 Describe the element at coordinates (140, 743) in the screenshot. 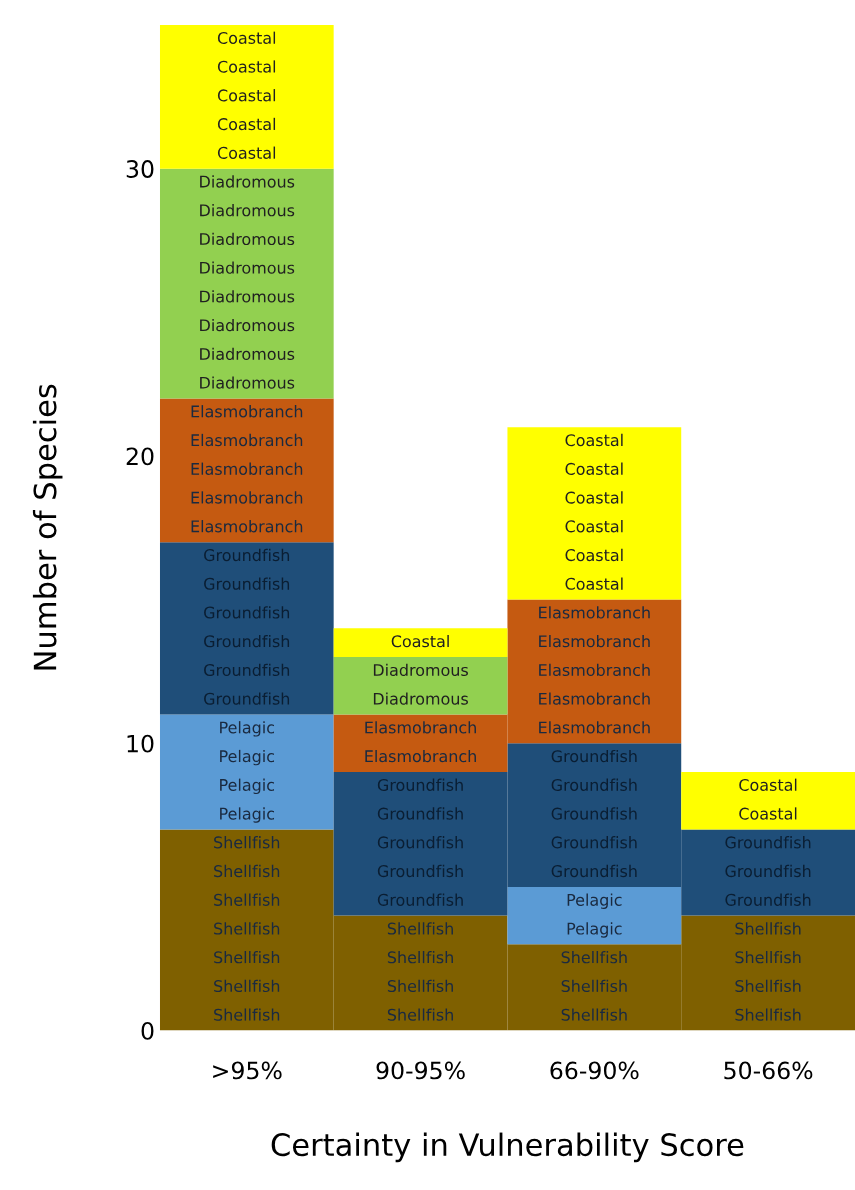

I see `y-tick-label: 10` at that location.